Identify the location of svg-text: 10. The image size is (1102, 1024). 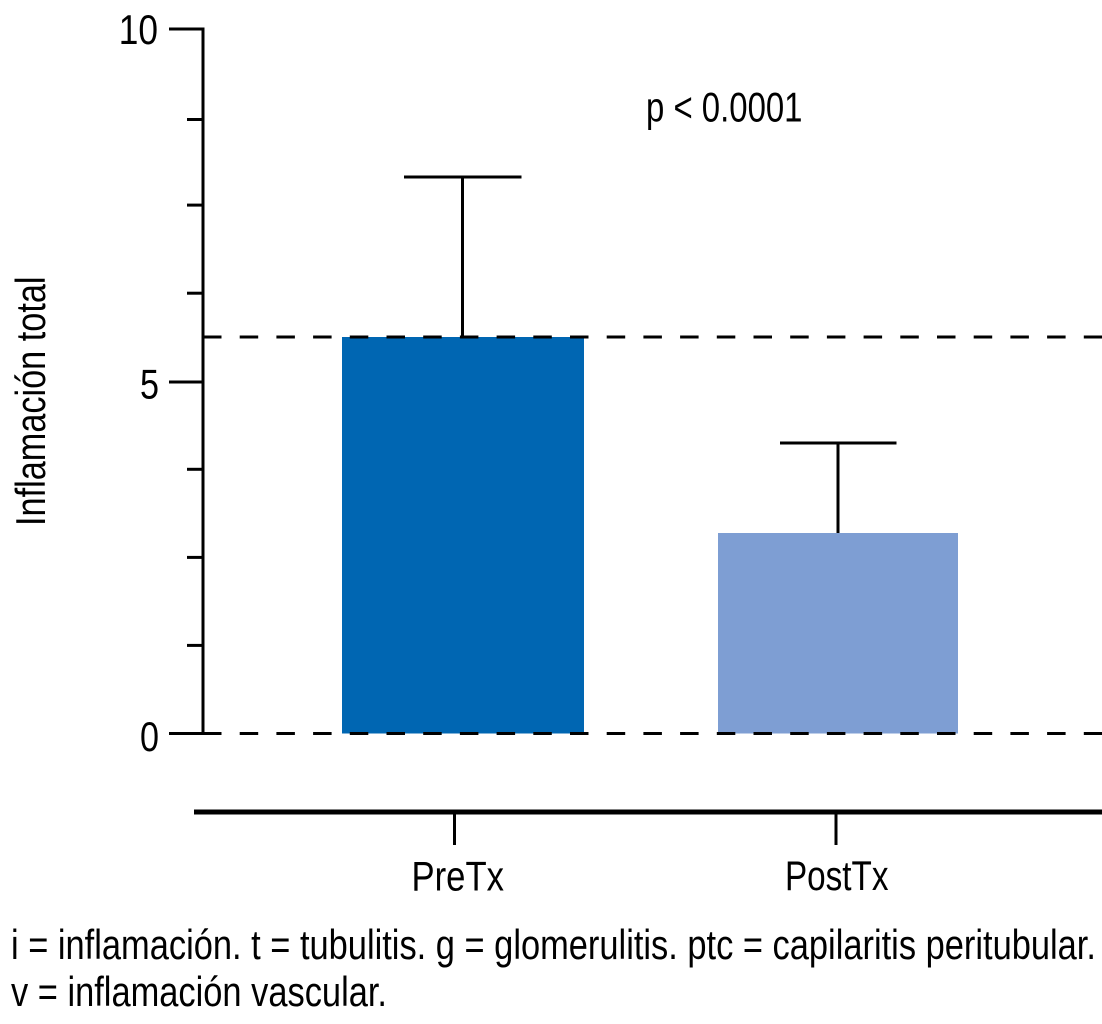
(138, 30).